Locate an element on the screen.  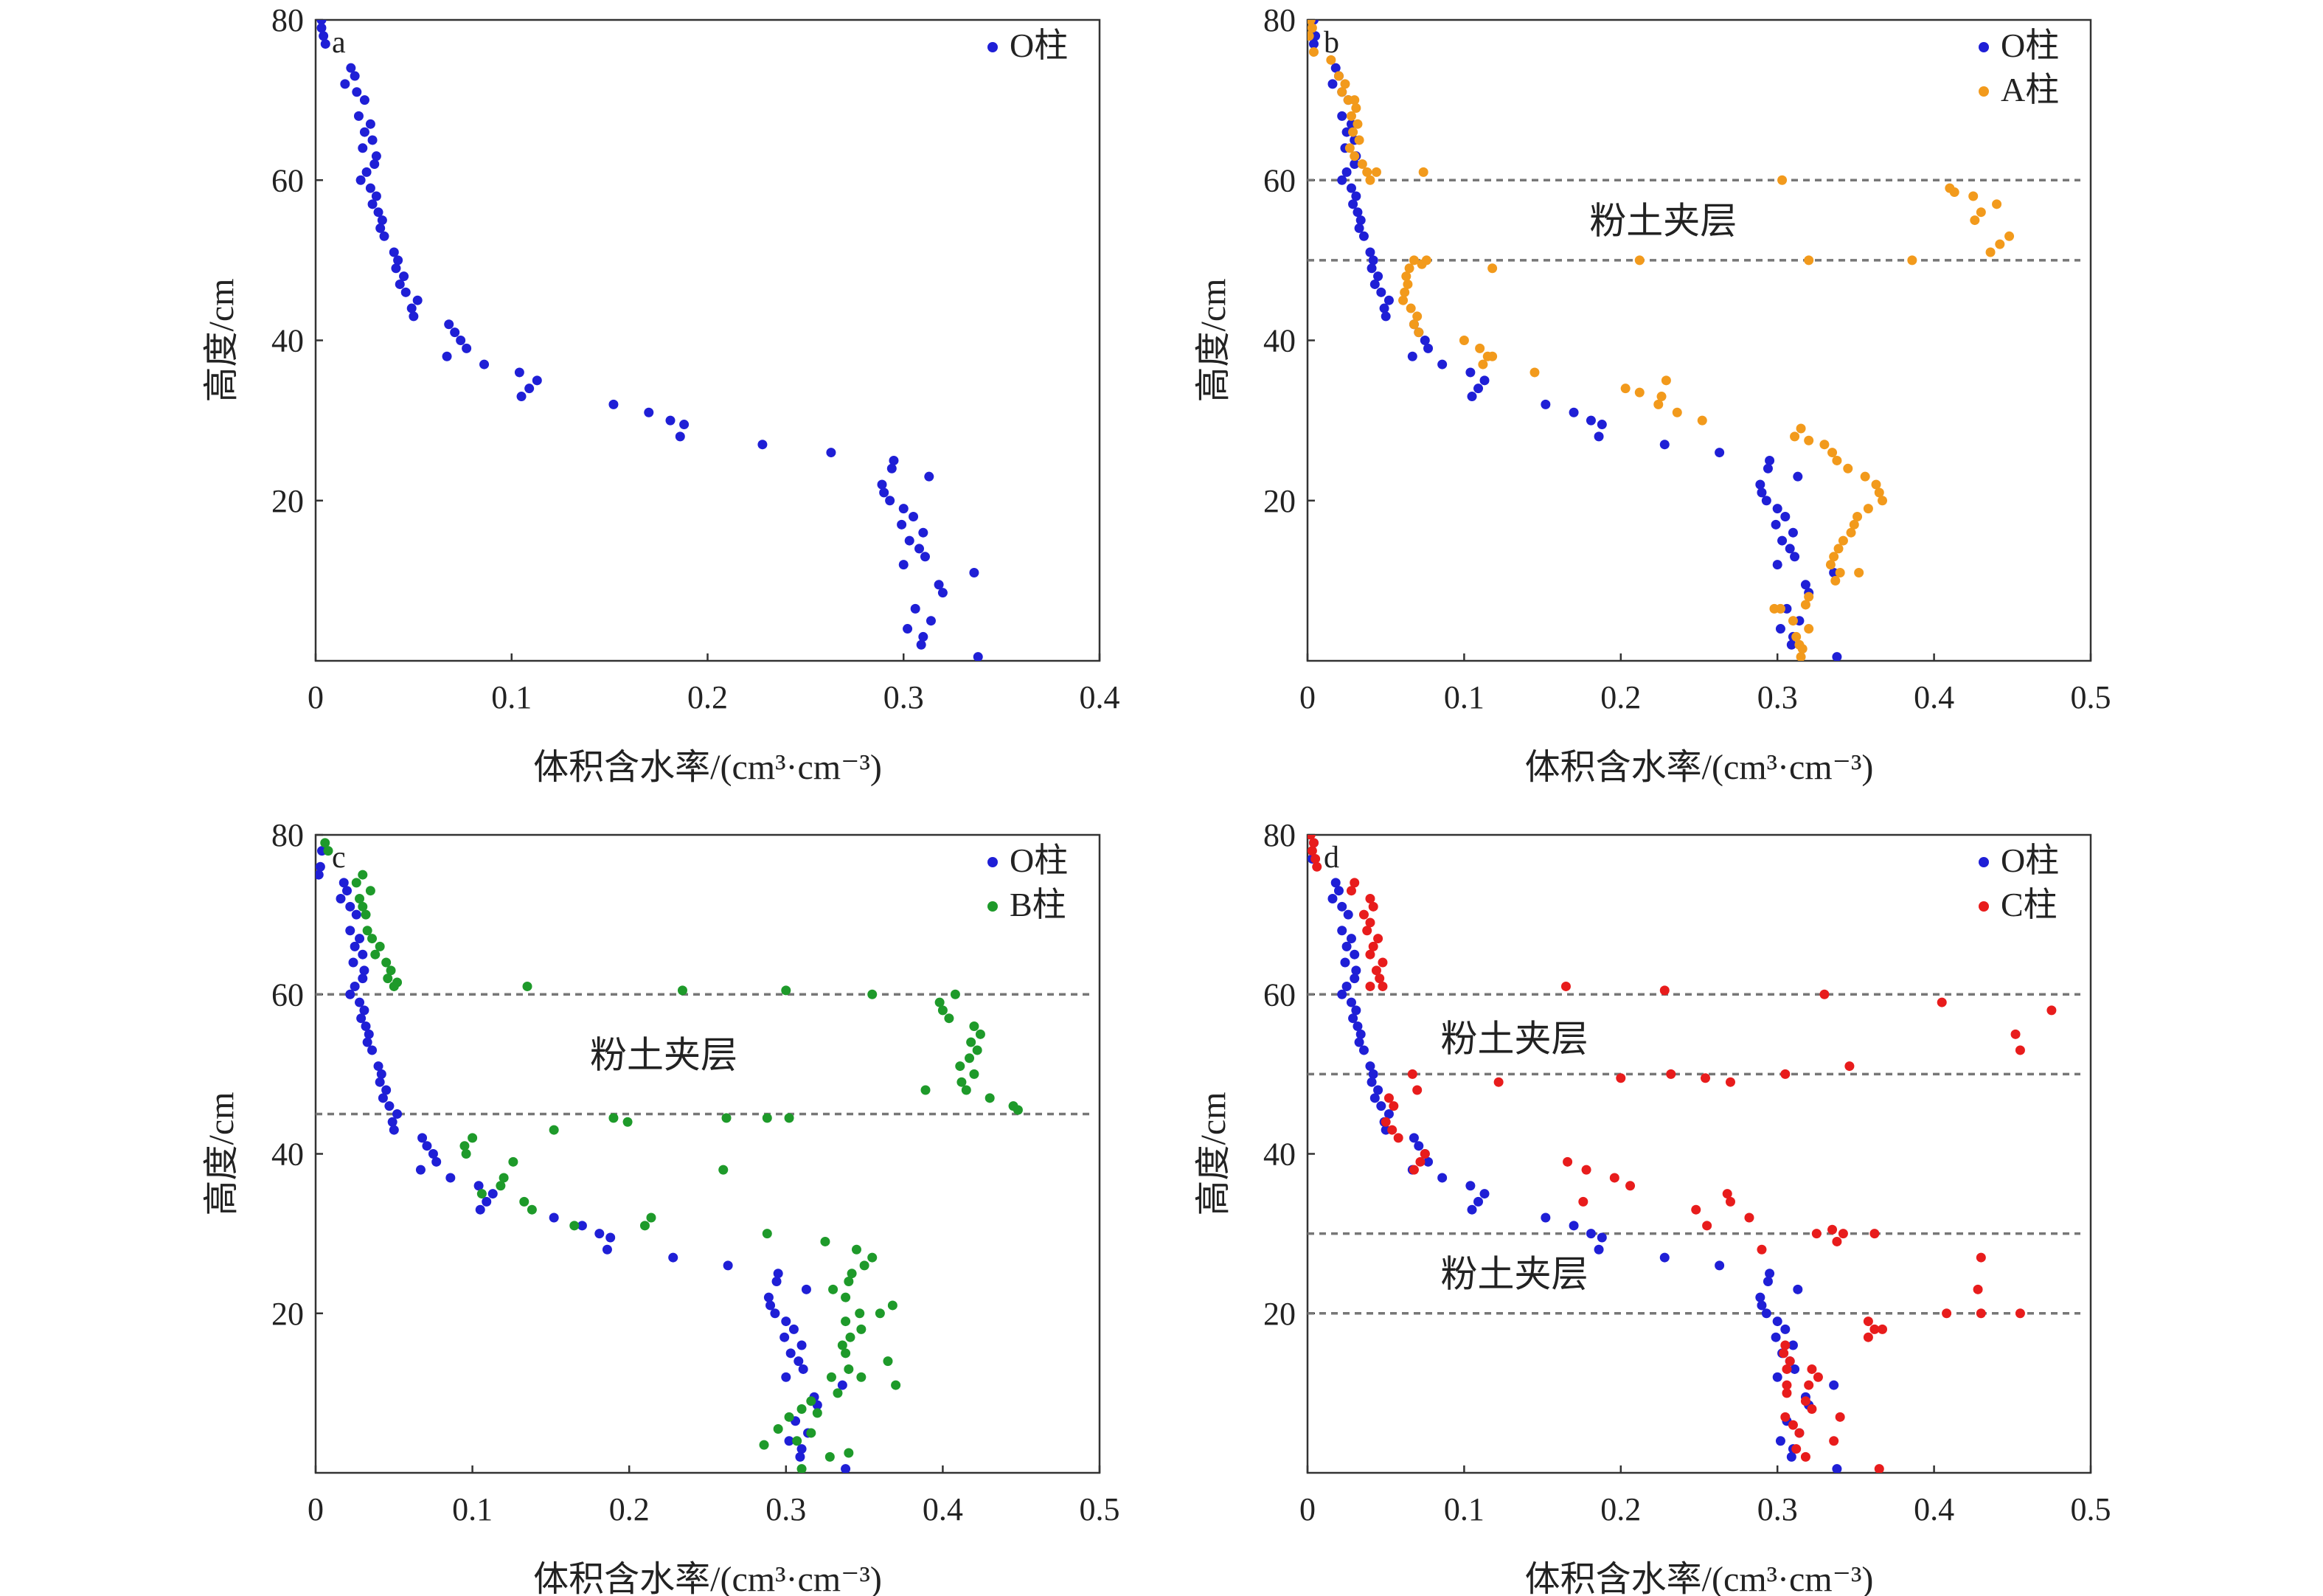
y-tick-label: 40 is located at coordinates (287, 341).